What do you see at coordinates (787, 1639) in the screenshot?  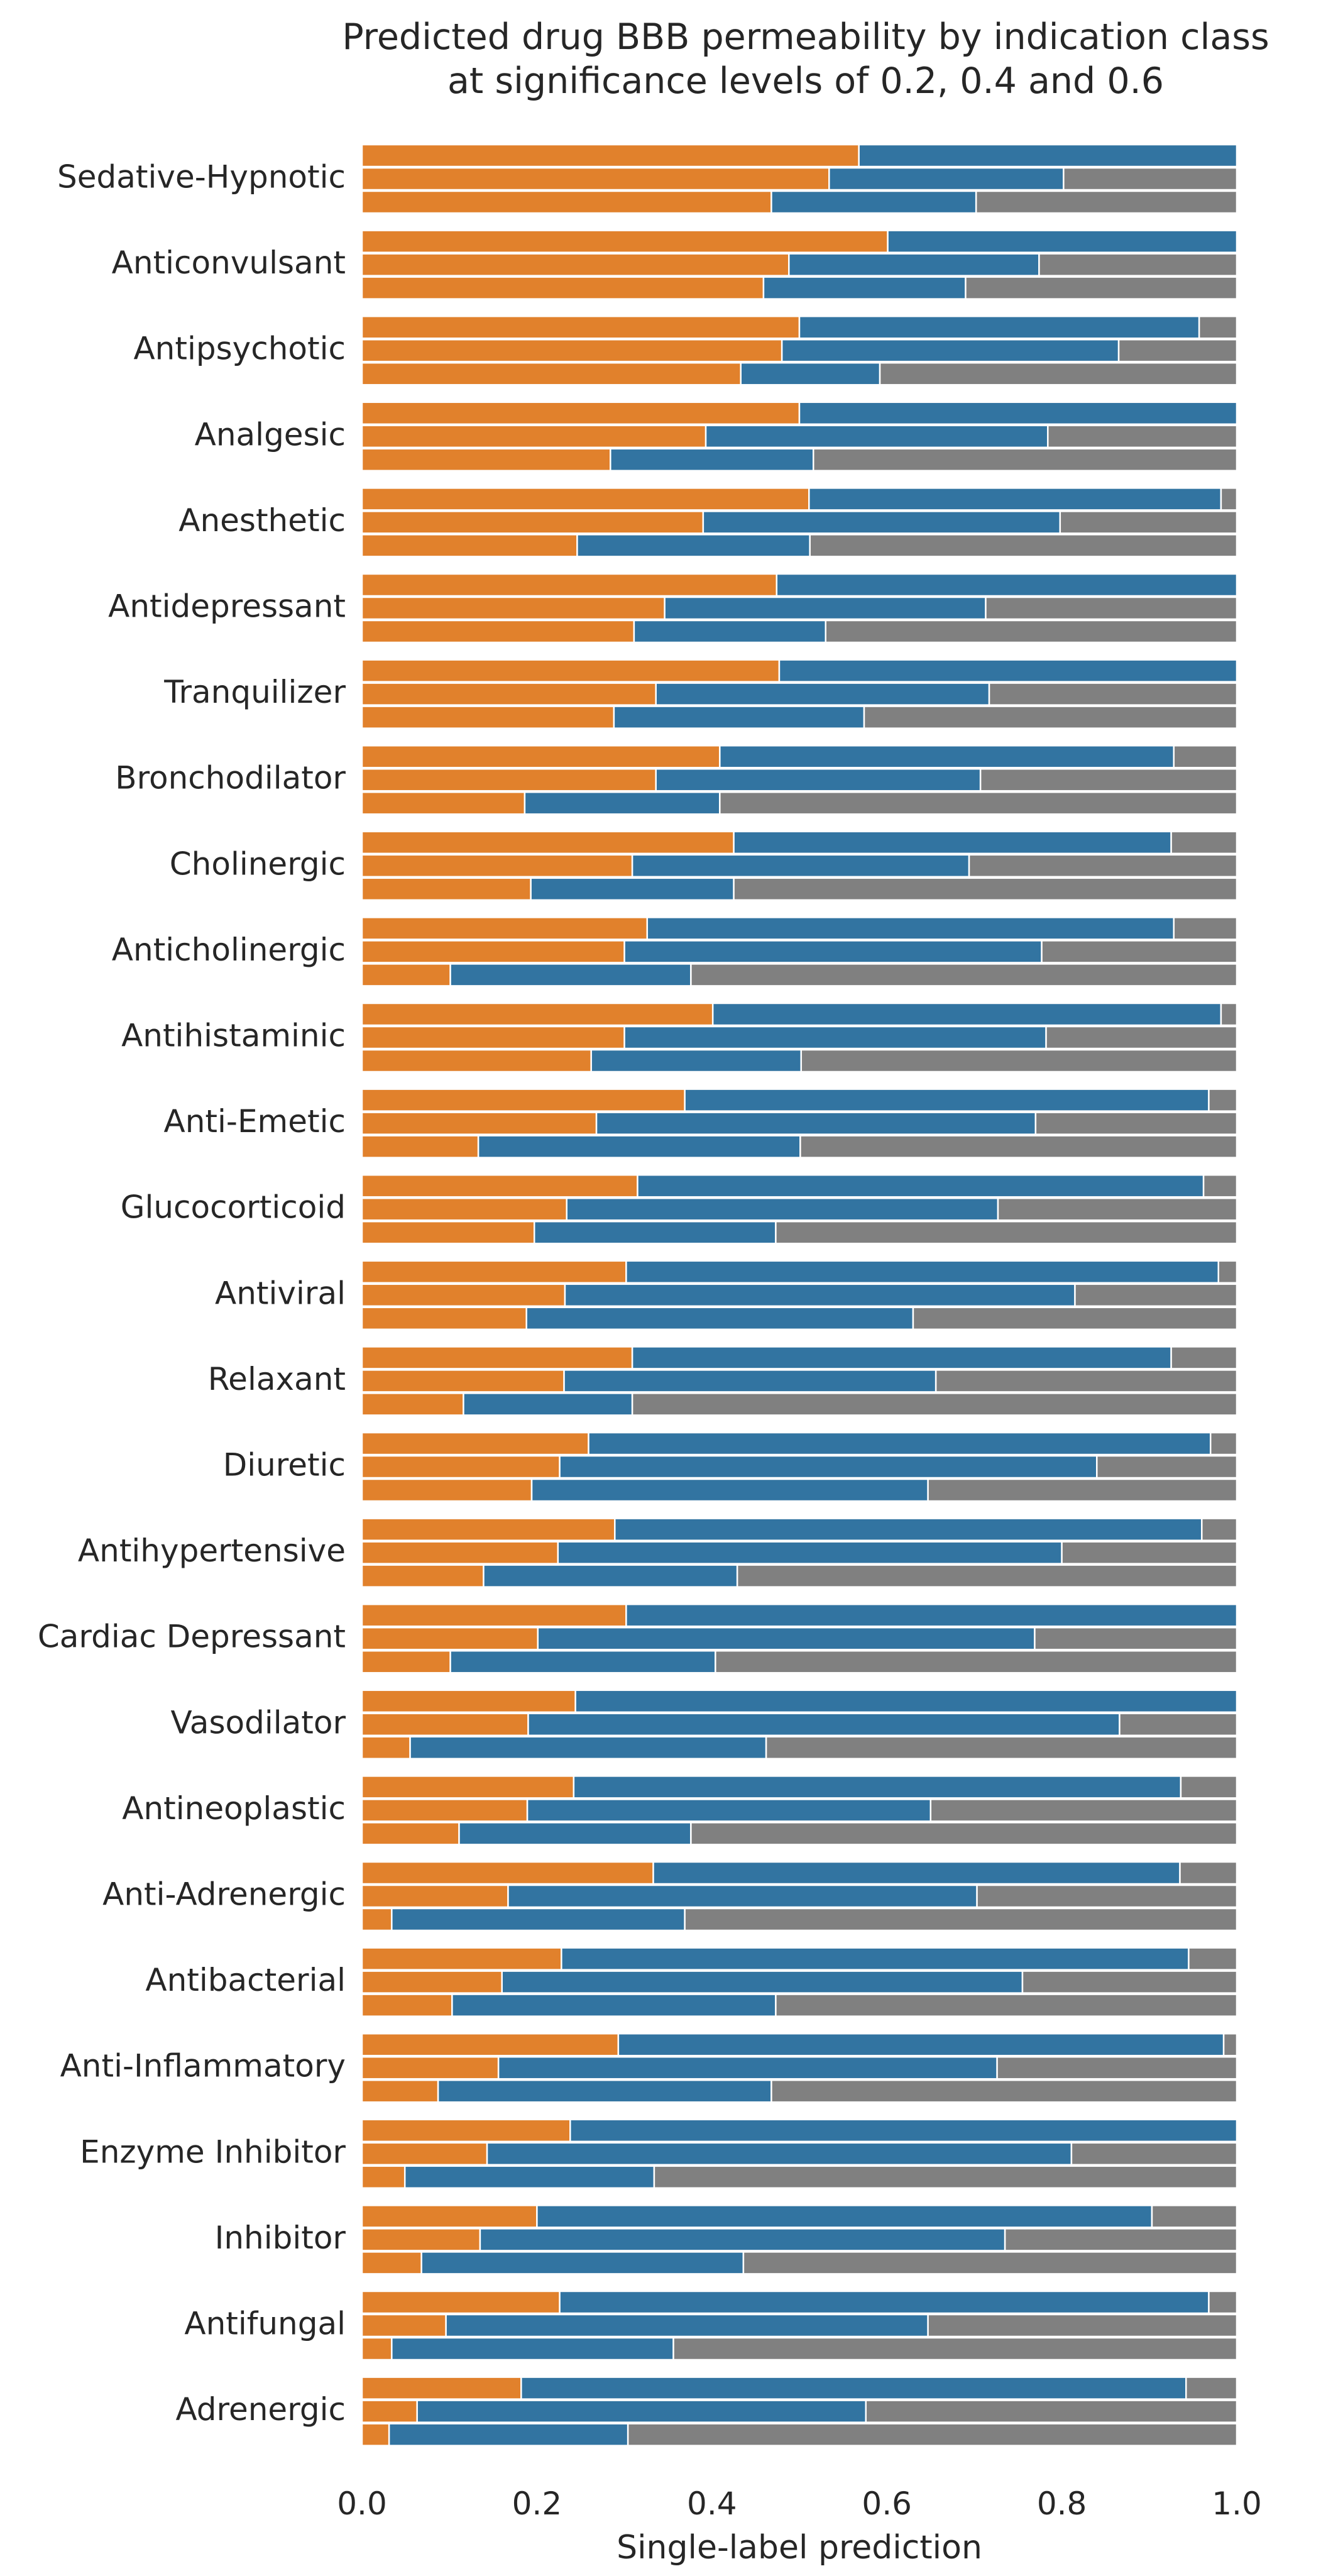 I see `bar-cardiac-depressant-04-blue` at bounding box center [787, 1639].